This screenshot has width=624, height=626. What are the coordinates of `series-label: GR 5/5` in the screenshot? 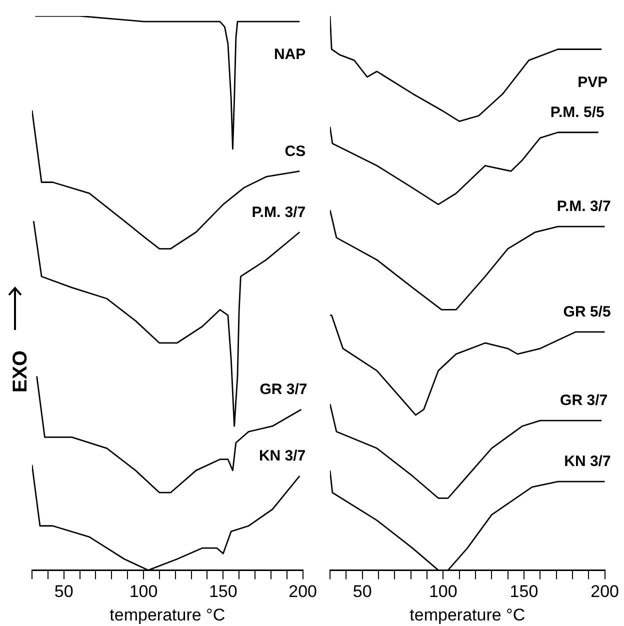 It's located at (587, 312).